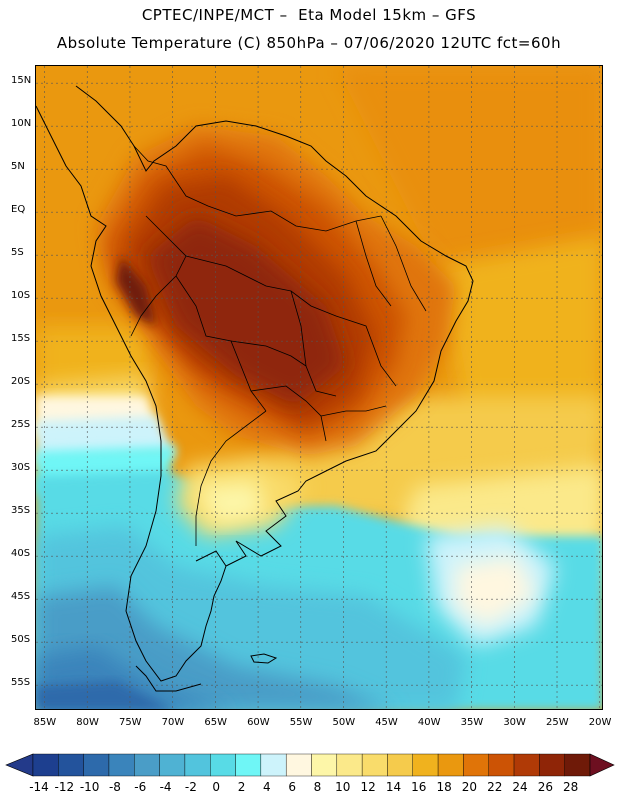 The height and width of the screenshot is (802, 618). Describe the element at coordinates (21, 339) in the screenshot. I see `latitude-label: 15S` at that location.